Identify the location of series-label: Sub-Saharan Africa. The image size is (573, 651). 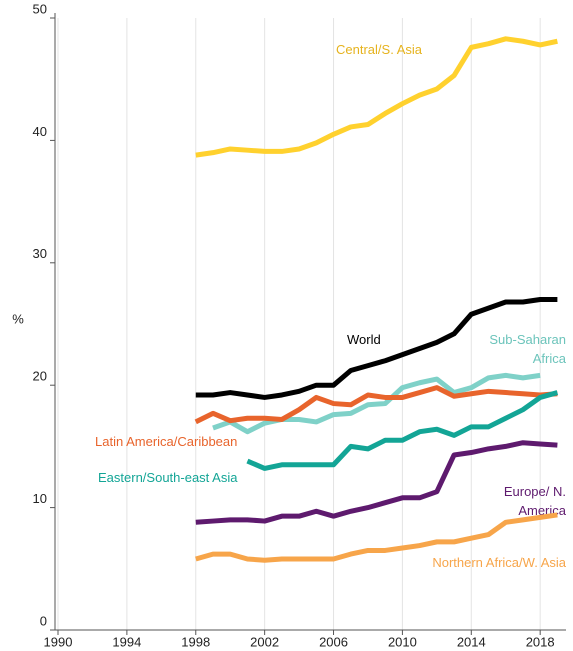
(527, 349).